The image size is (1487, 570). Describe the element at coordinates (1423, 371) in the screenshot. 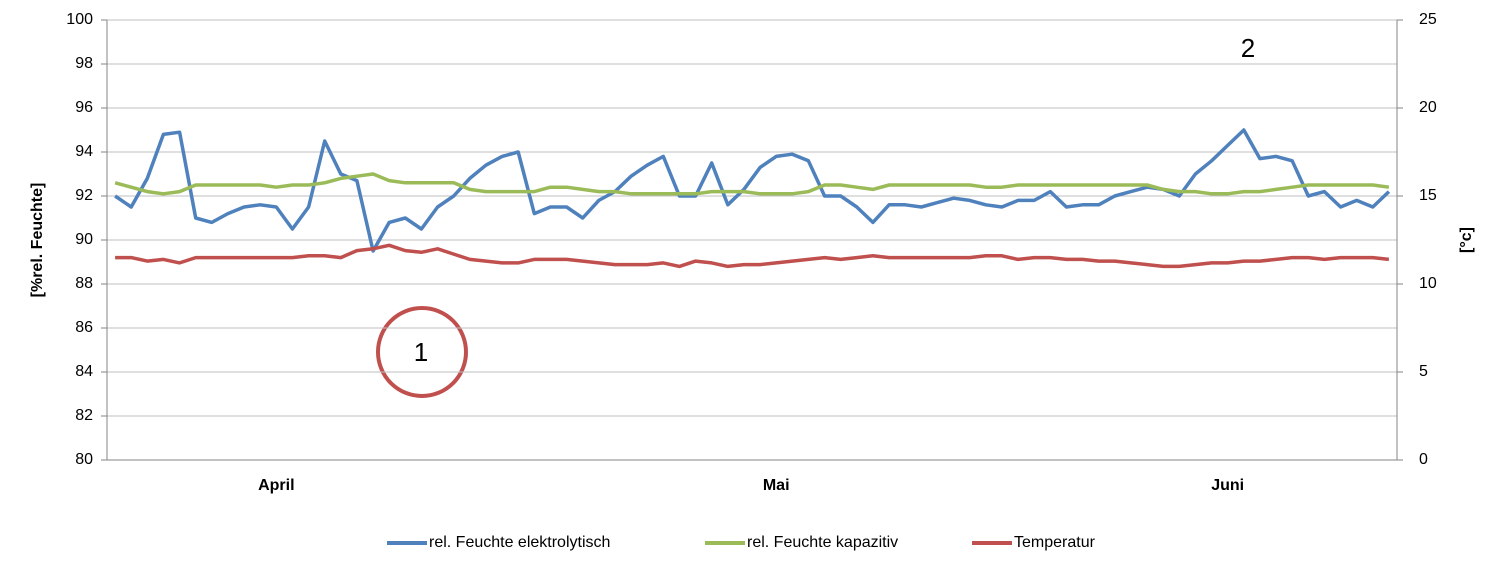

I see `y2-tick-label: 5` at that location.